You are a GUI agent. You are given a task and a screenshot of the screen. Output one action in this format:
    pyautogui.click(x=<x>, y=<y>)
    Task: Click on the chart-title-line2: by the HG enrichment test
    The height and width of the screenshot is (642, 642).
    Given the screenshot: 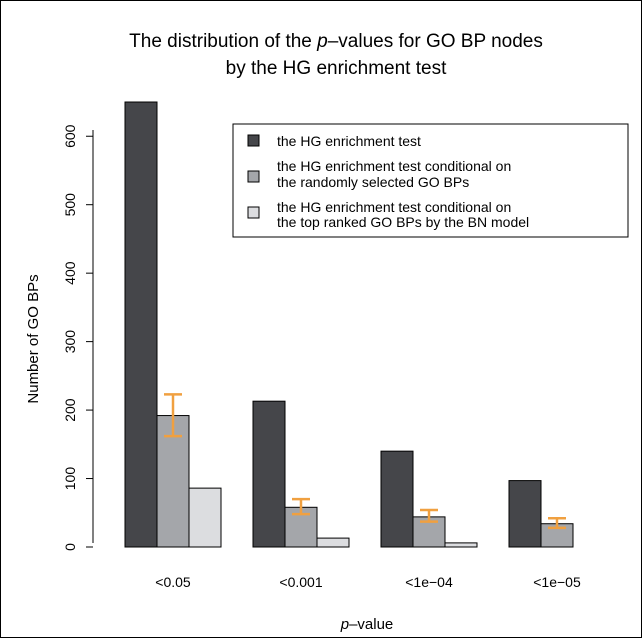 What is the action you would take?
    pyautogui.click(x=336, y=68)
    